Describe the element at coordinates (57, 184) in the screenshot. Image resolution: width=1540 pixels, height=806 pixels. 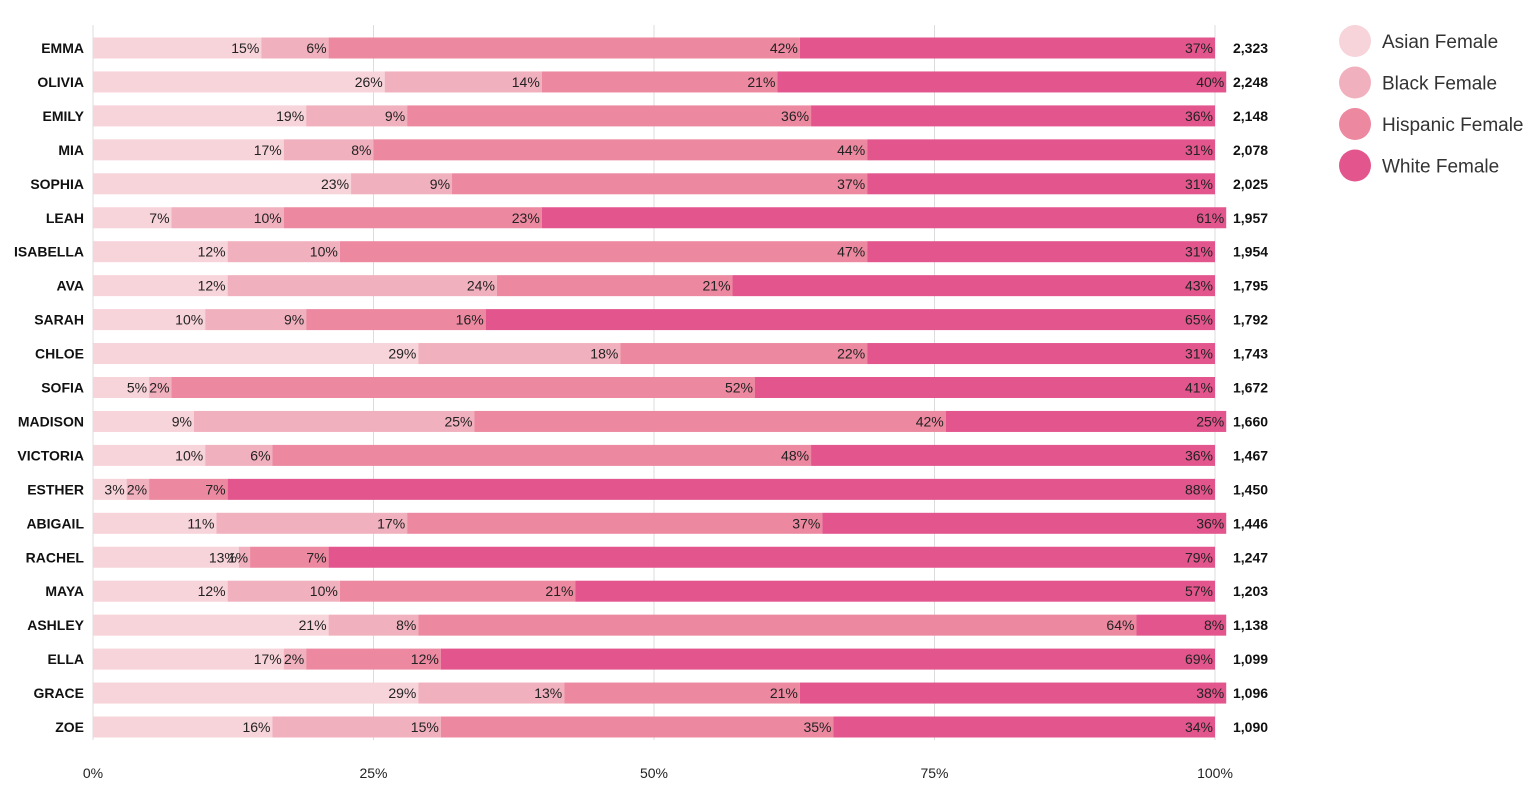
I see `category-label: SOPHIA` at that location.